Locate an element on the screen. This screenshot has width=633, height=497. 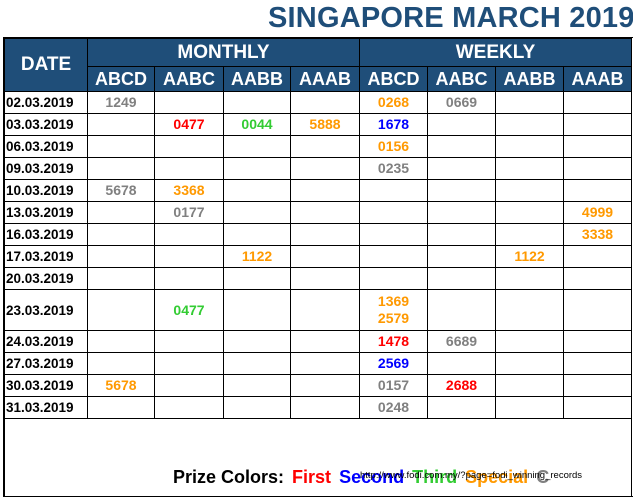
result-cell-weekly-abcd: 1478 is located at coordinates (394, 342).